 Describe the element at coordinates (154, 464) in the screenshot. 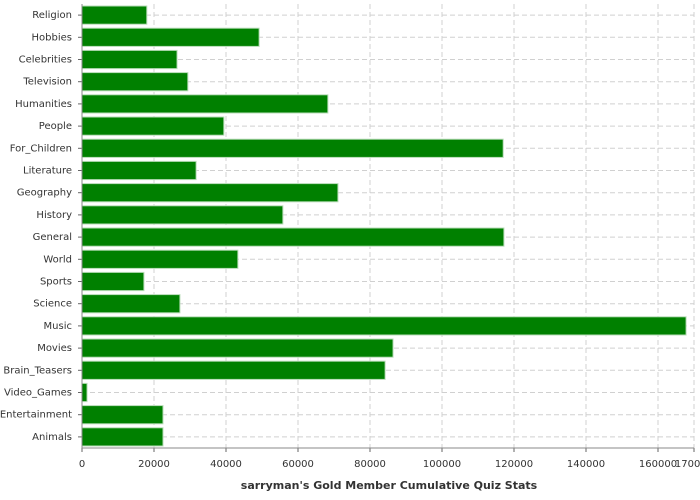

I see `x-tick-label: 20000` at that location.